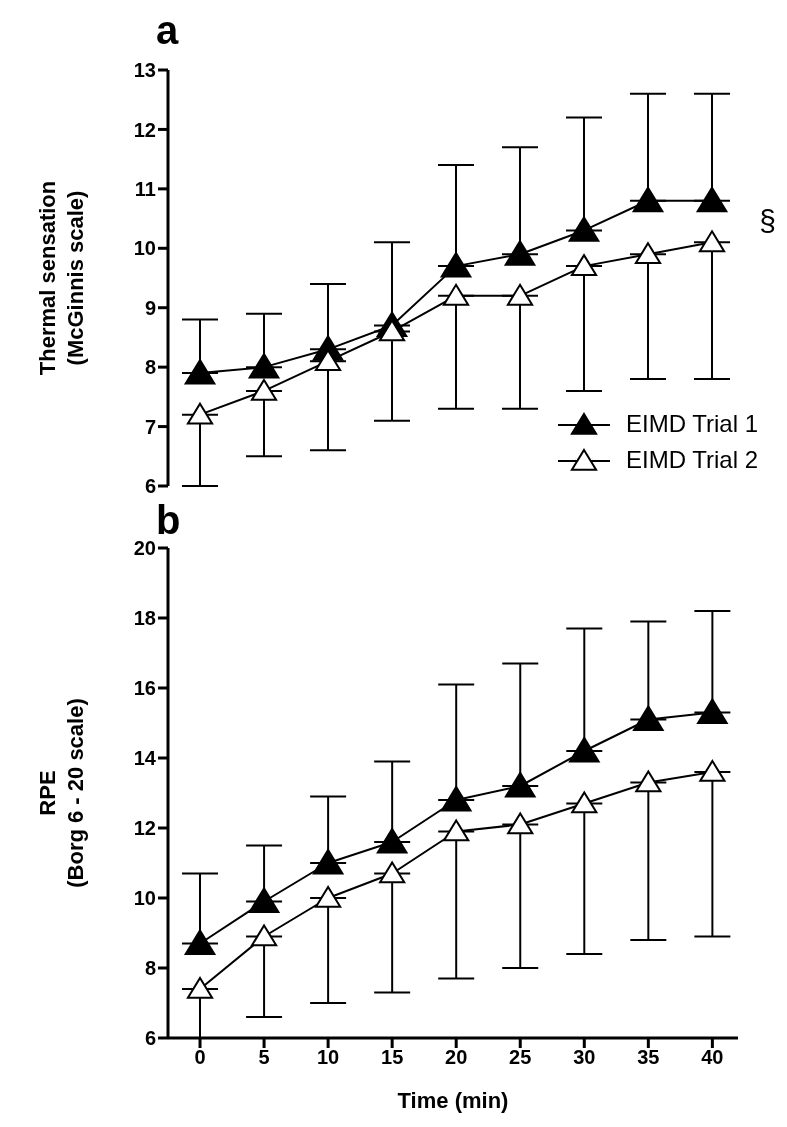  Describe the element at coordinates (167, 30) in the screenshot. I see `chart-title: a` at that location.